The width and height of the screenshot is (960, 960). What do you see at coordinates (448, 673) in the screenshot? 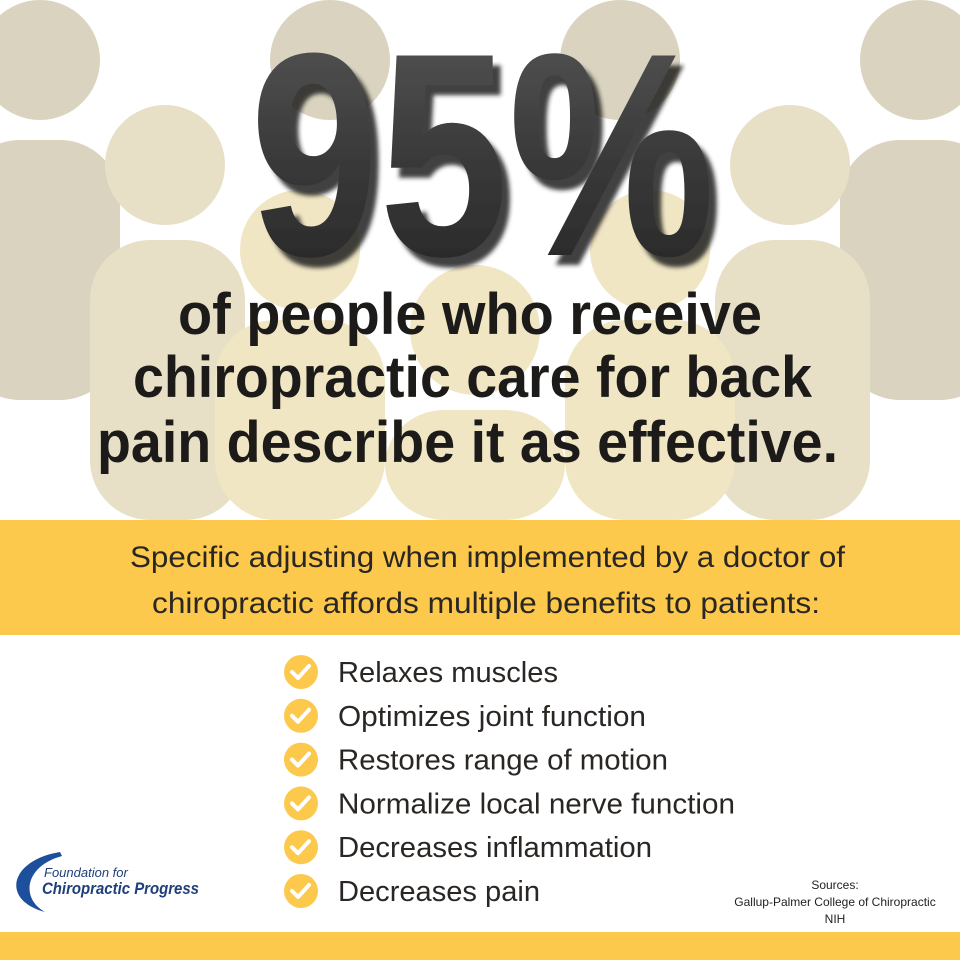
I see `benefit-item: Relaxes muscles` at bounding box center [448, 673].